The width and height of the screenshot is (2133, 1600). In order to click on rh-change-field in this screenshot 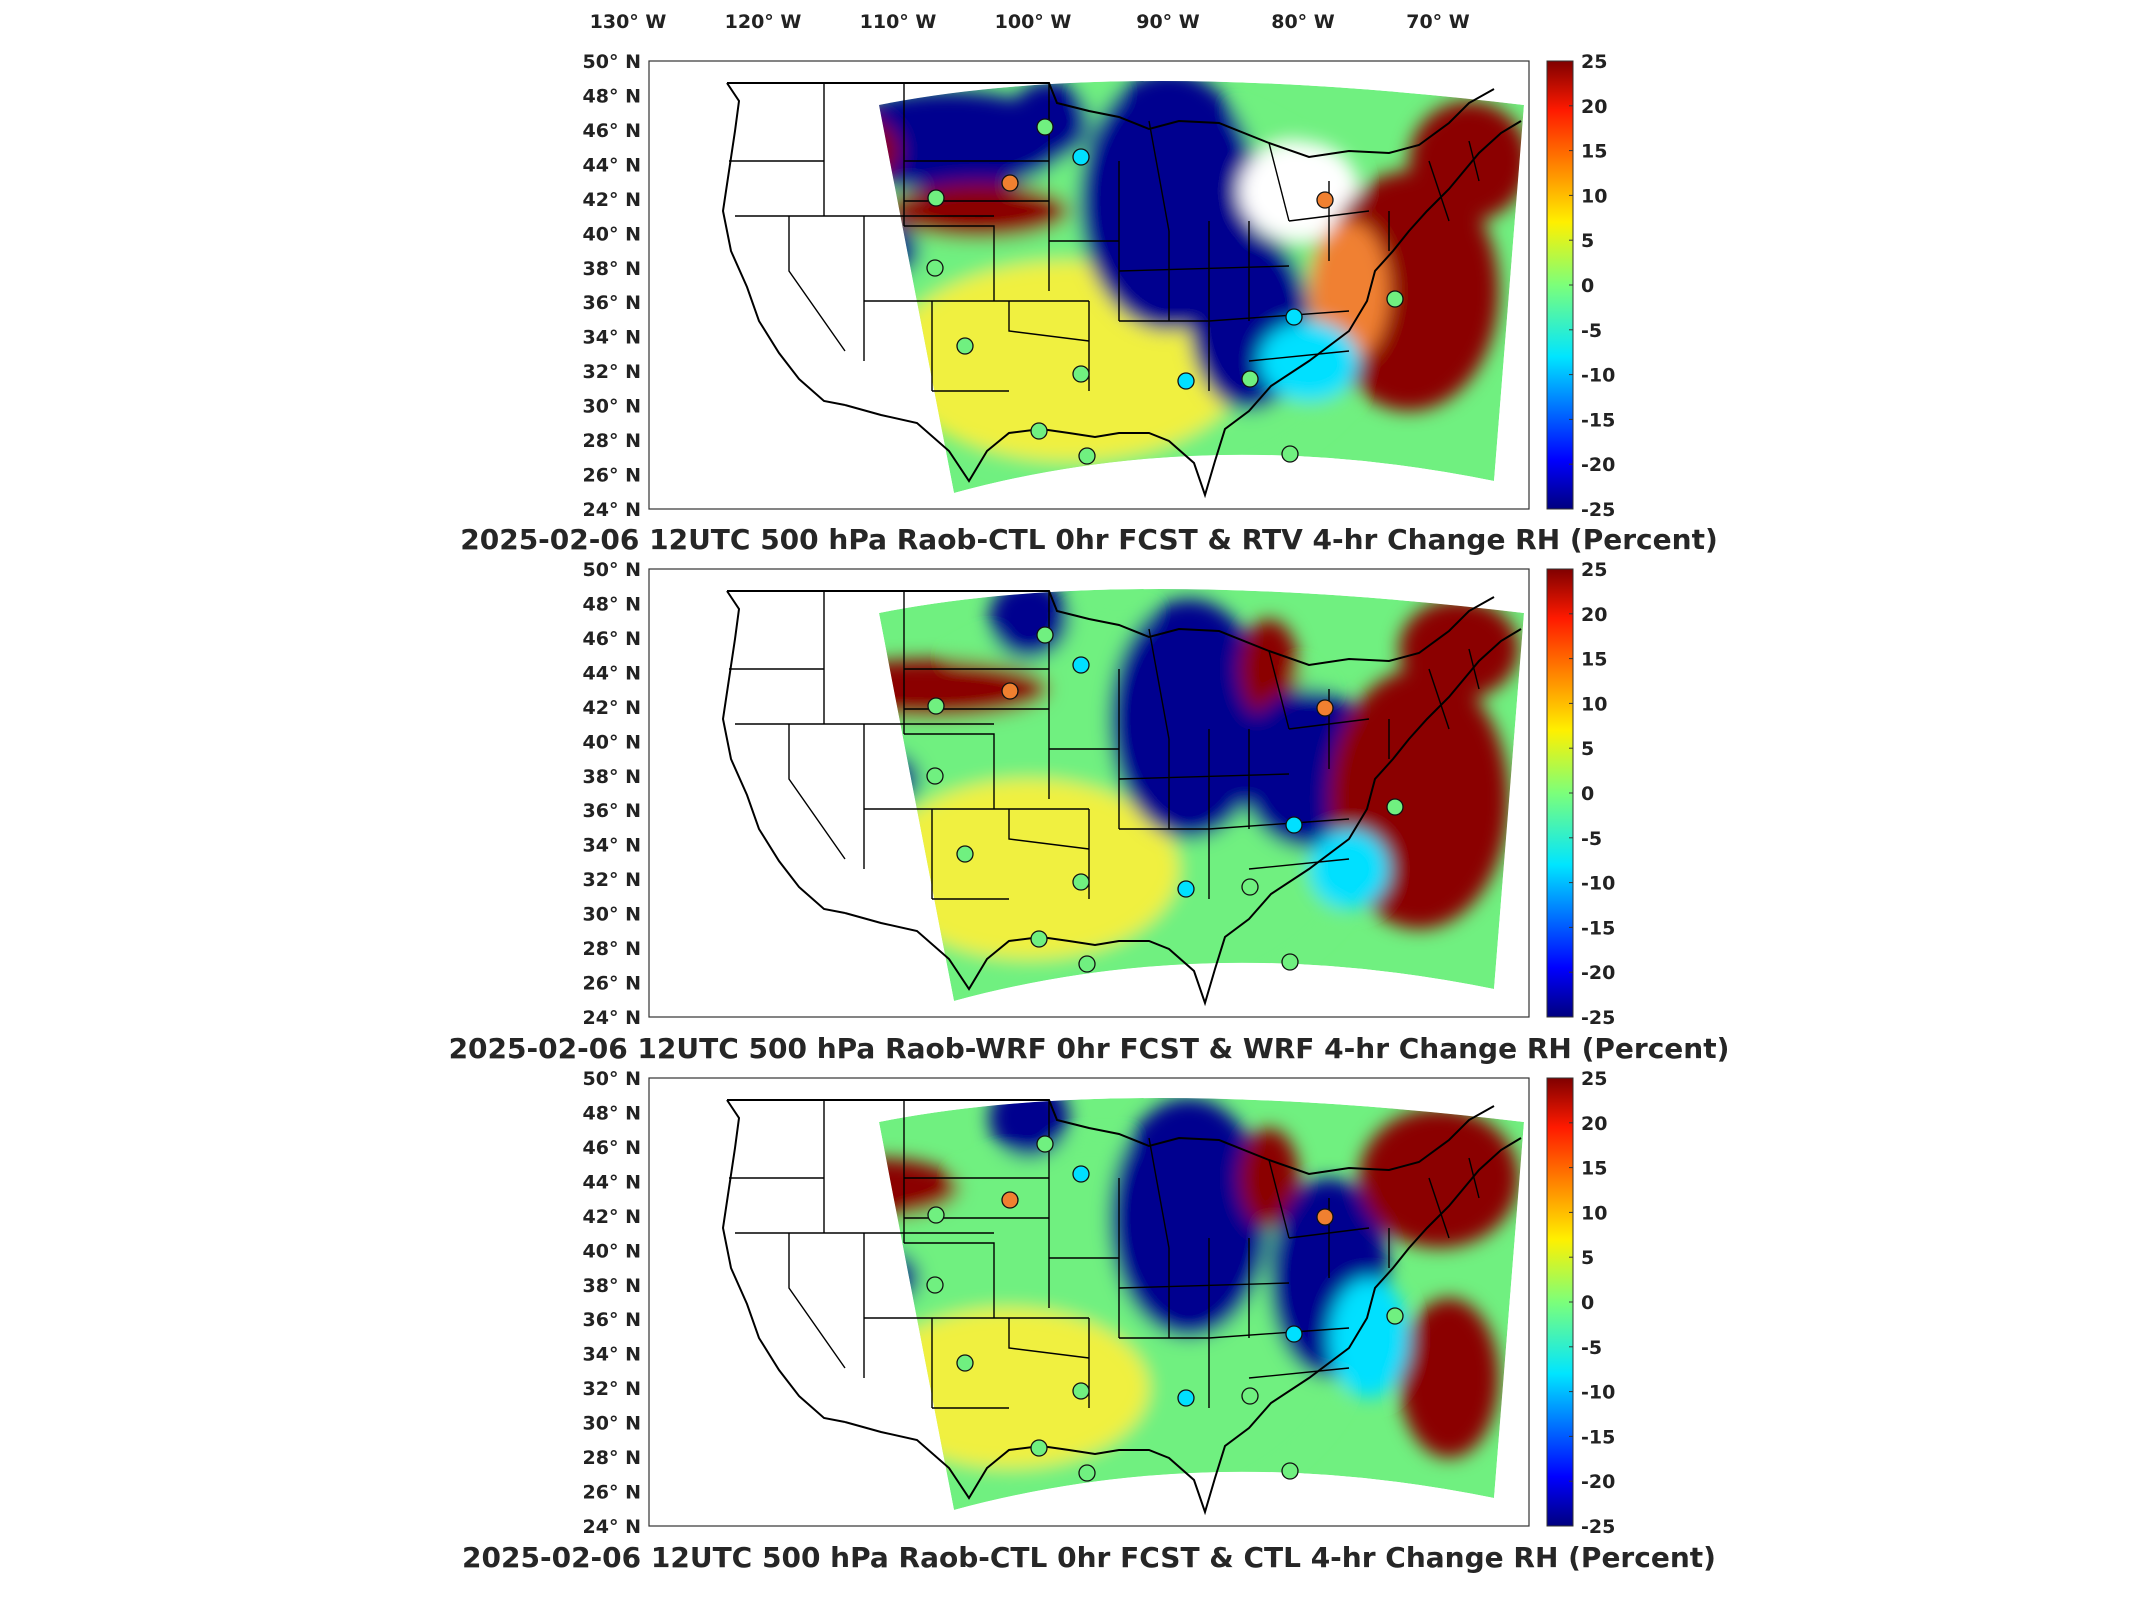, I will do `click(1201, 287)`.